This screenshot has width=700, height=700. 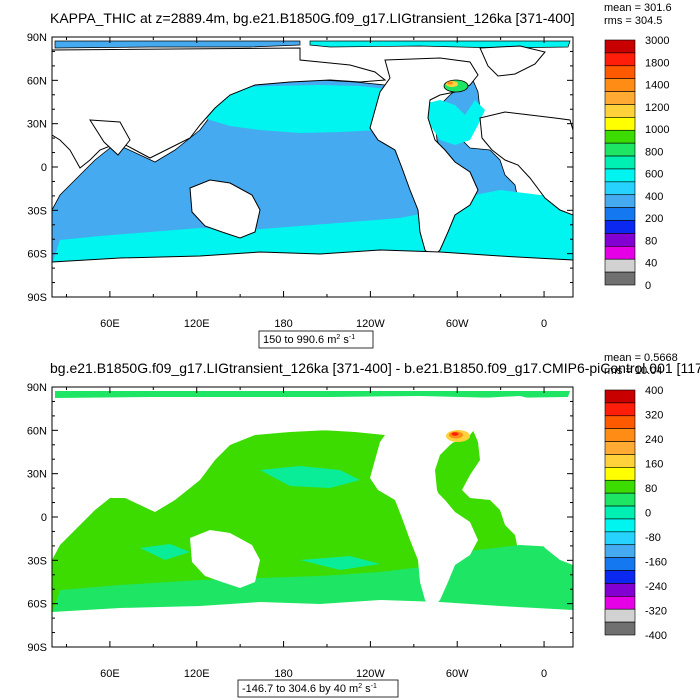 What do you see at coordinates (653, 538) in the screenshot?
I see `colorbar-label: -80` at bounding box center [653, 538].